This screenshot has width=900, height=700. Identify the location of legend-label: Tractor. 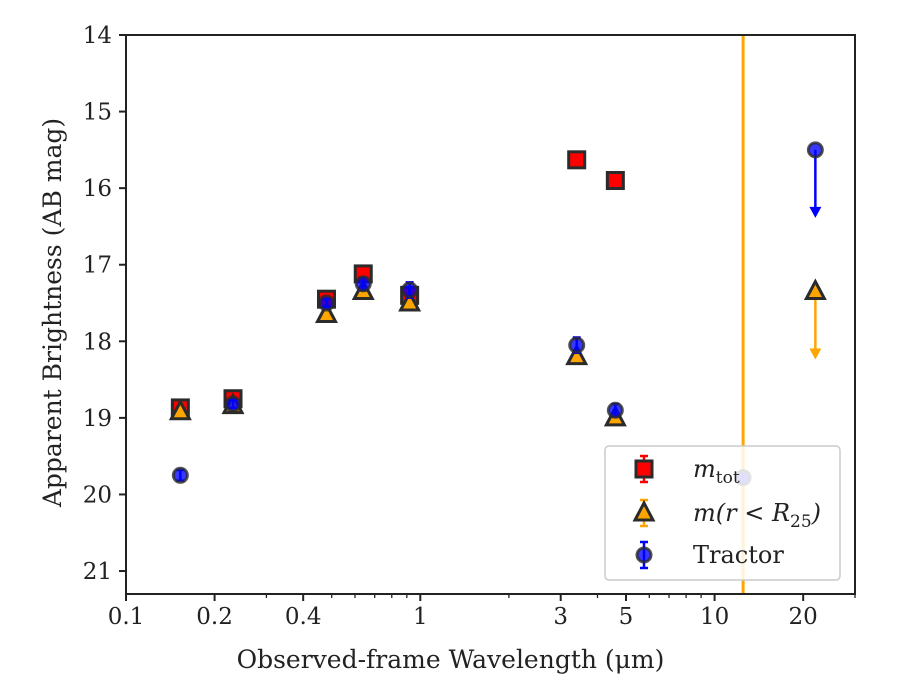
(738, 555).